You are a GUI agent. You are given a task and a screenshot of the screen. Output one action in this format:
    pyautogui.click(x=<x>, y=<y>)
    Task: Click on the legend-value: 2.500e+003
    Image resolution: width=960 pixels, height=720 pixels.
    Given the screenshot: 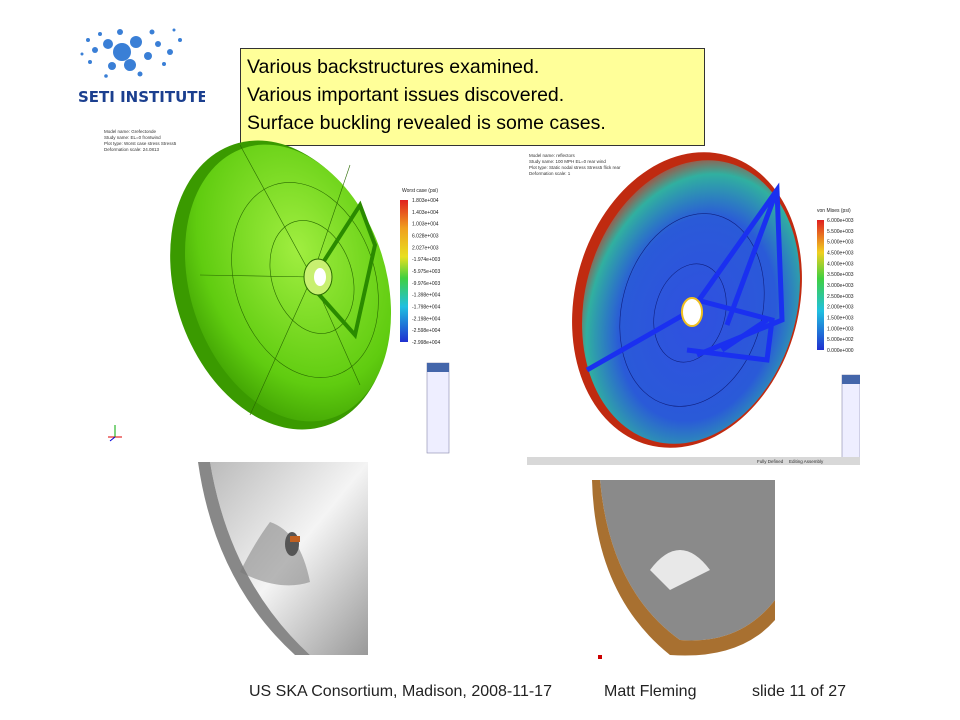 What is the action you would take?
    pyautogui.click(x=840, y=297)
    